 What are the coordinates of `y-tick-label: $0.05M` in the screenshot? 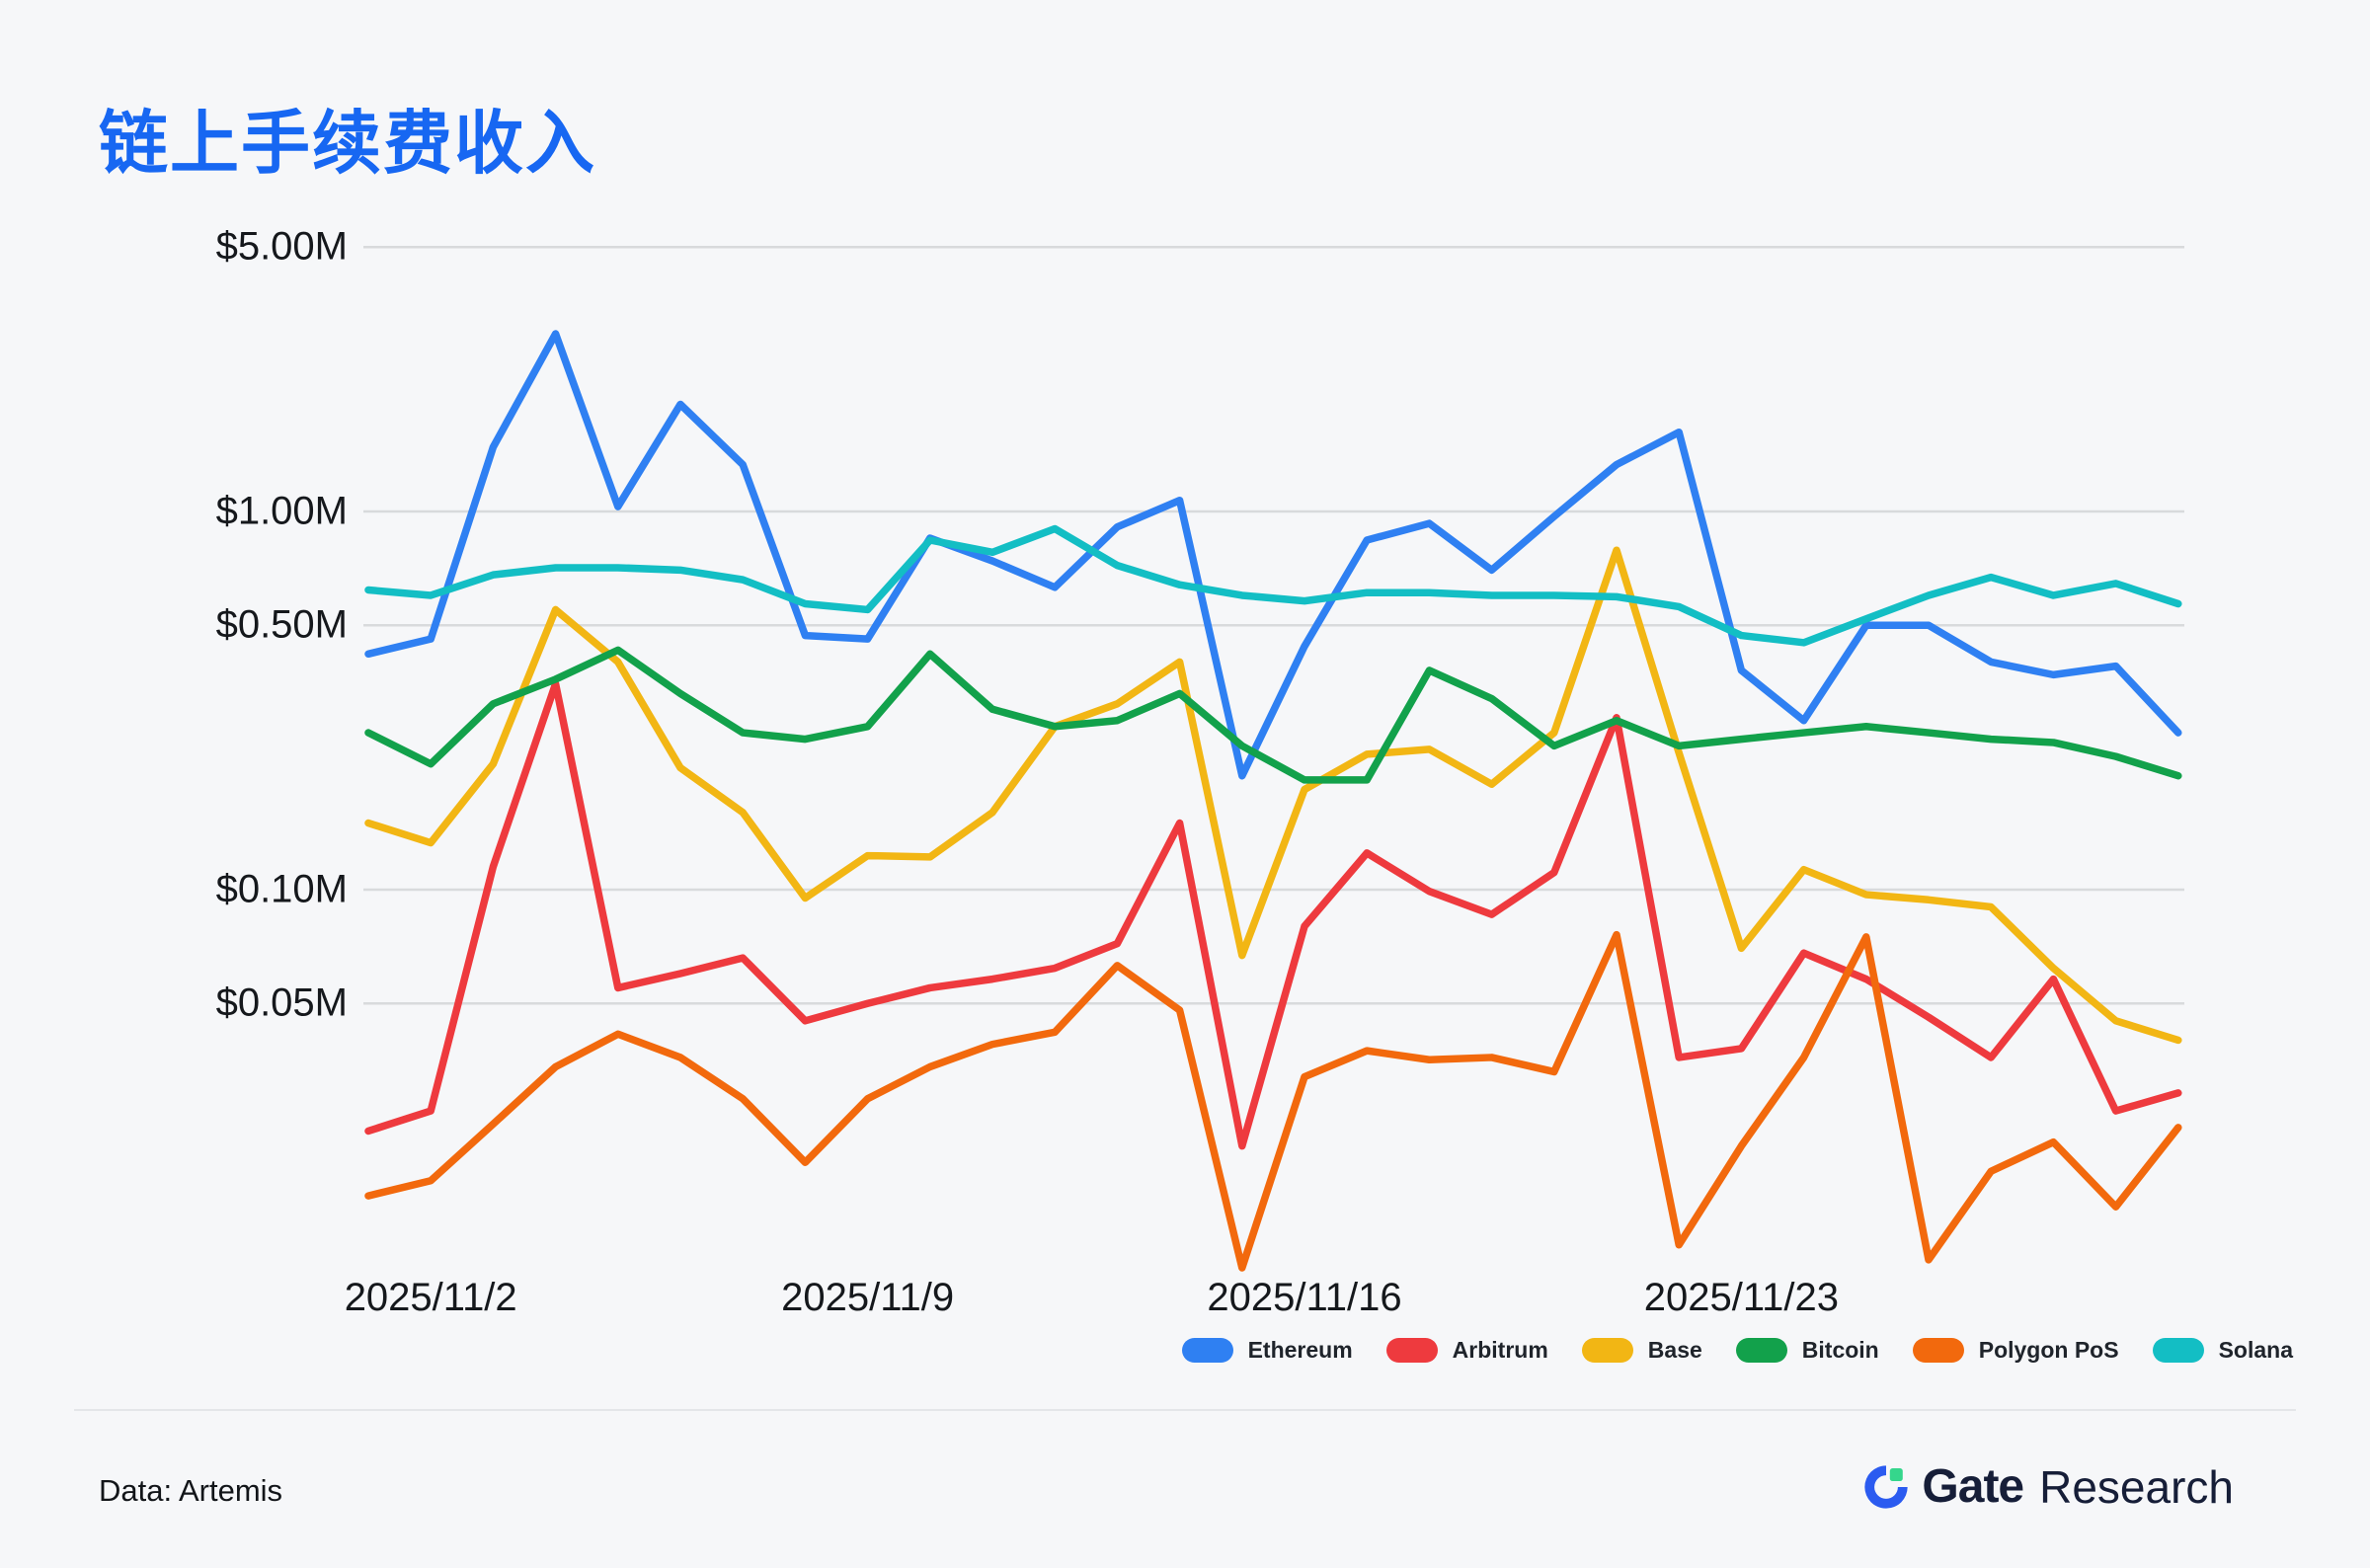 It's located at (281, 1002).